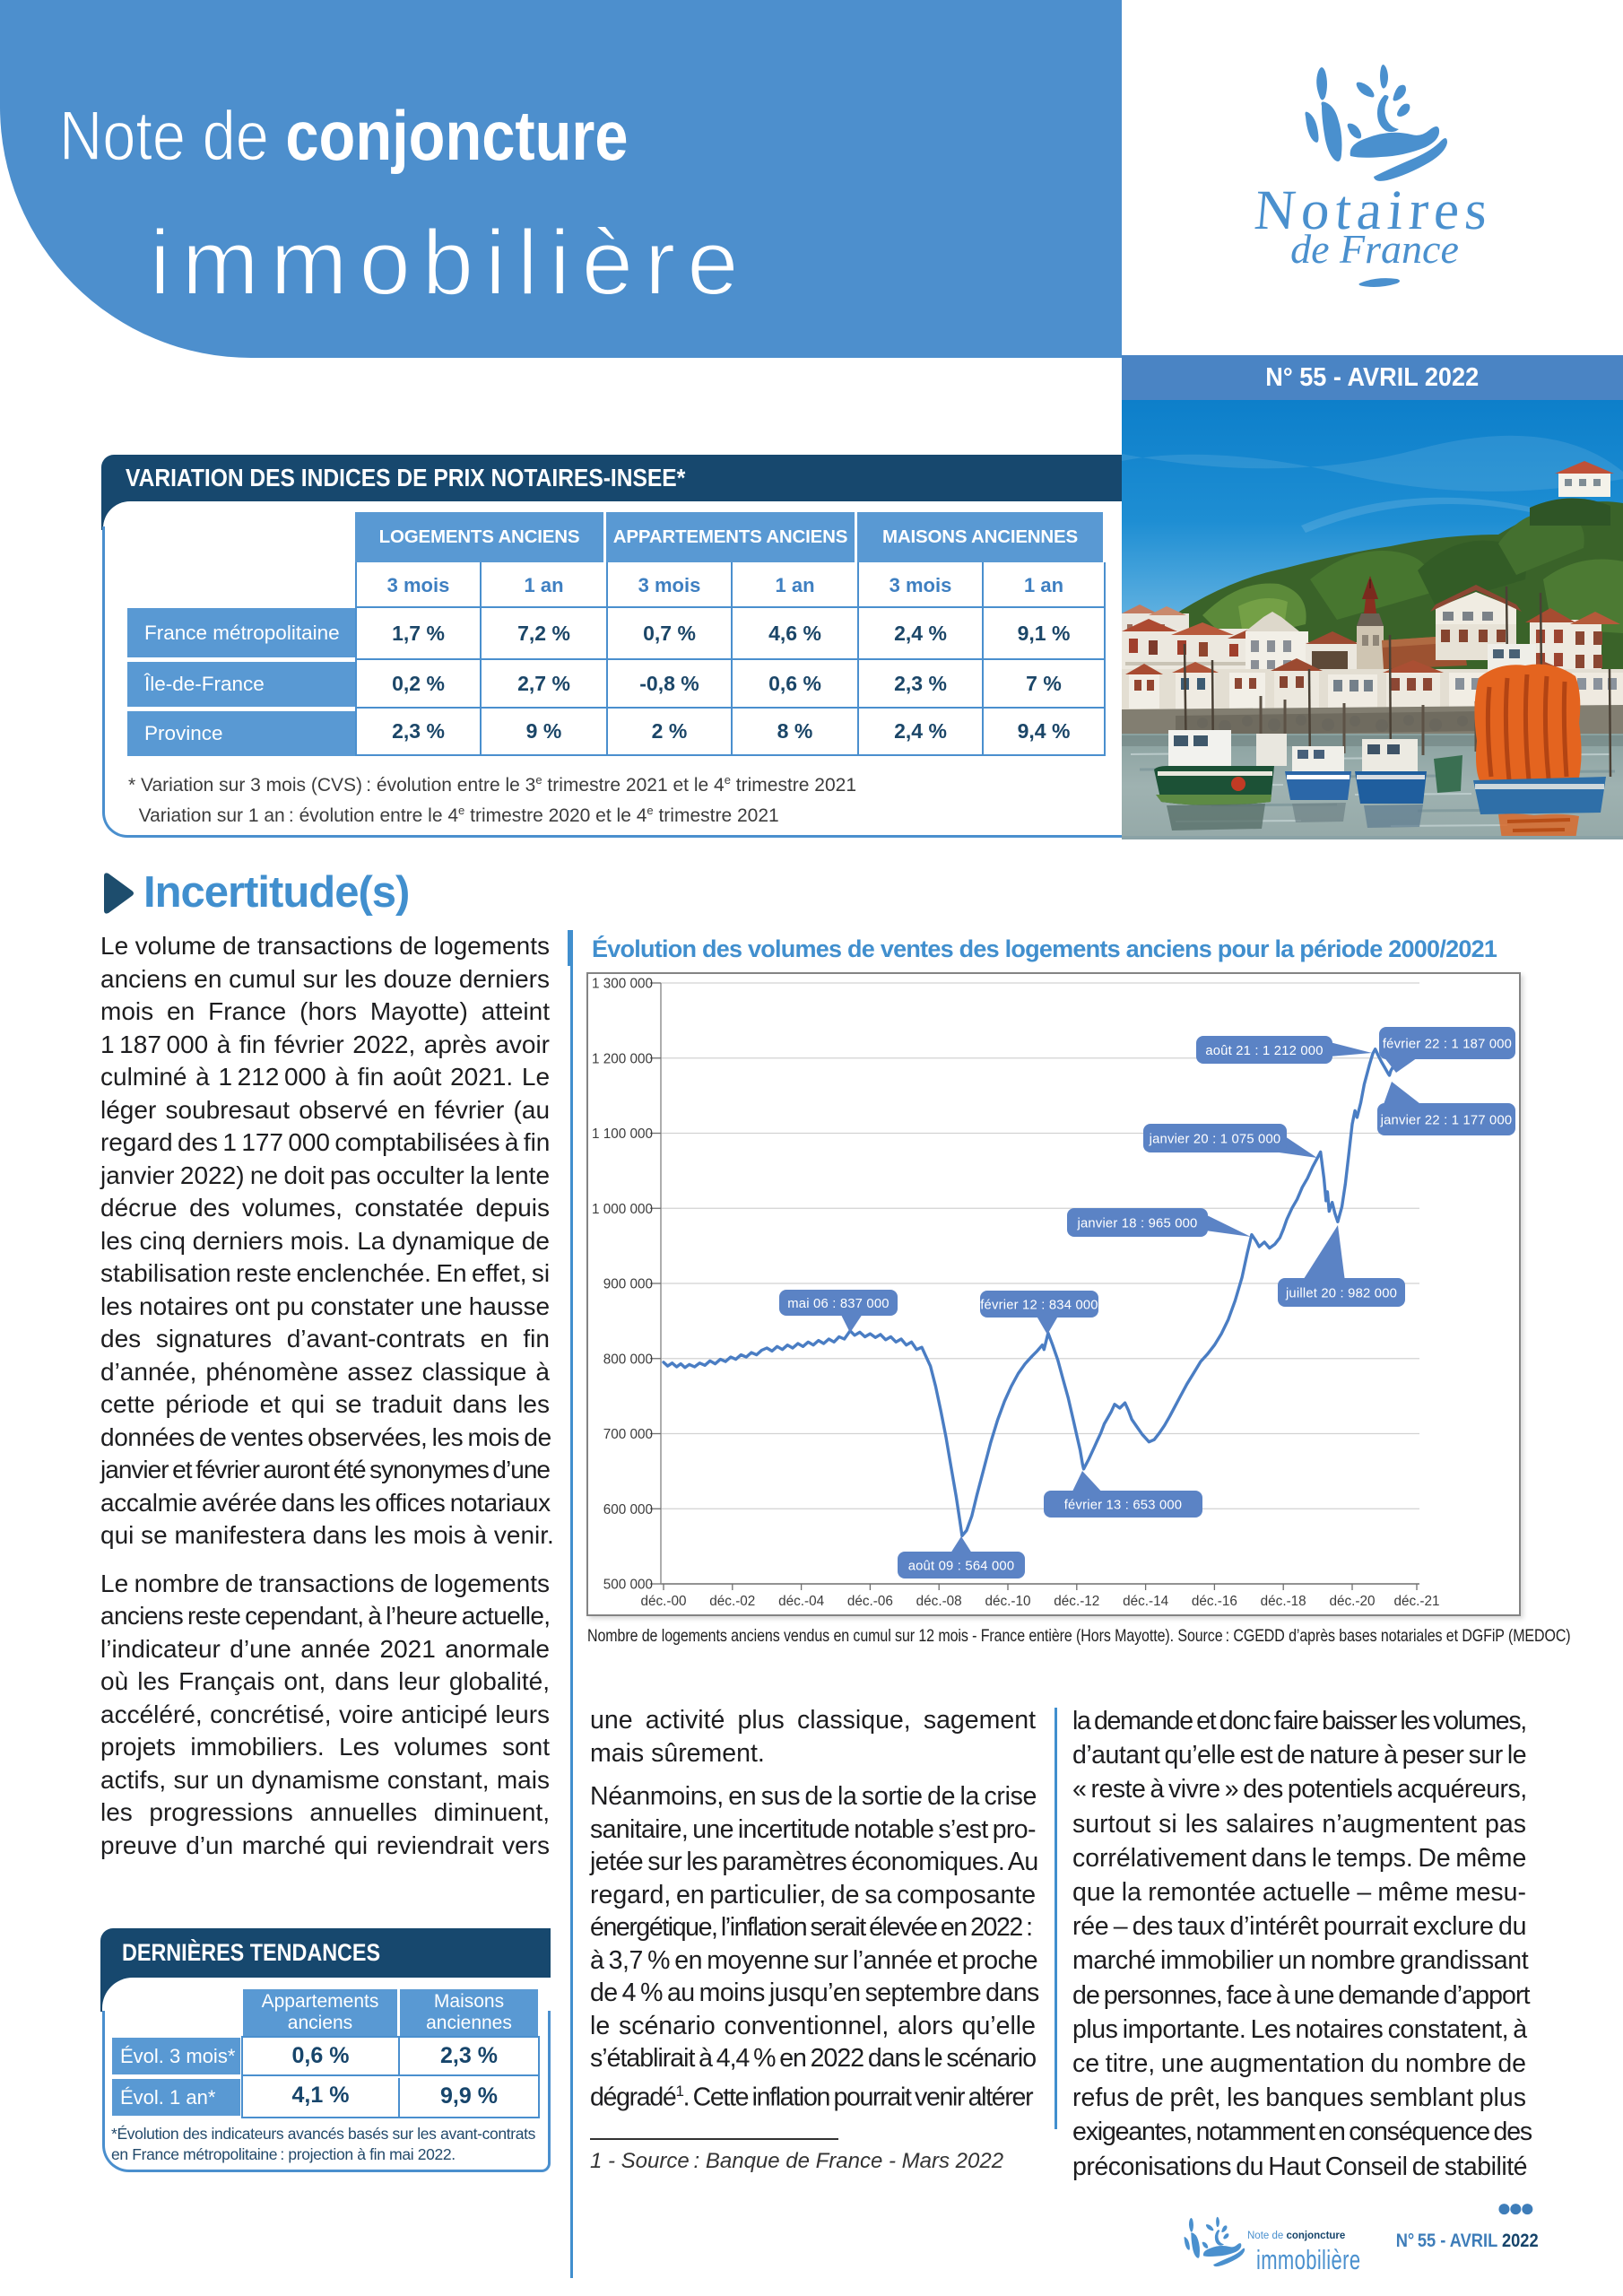 This screenshot has width=1623, height=2296. I want to click on svg-text: 900 000, so click(628, 1284).